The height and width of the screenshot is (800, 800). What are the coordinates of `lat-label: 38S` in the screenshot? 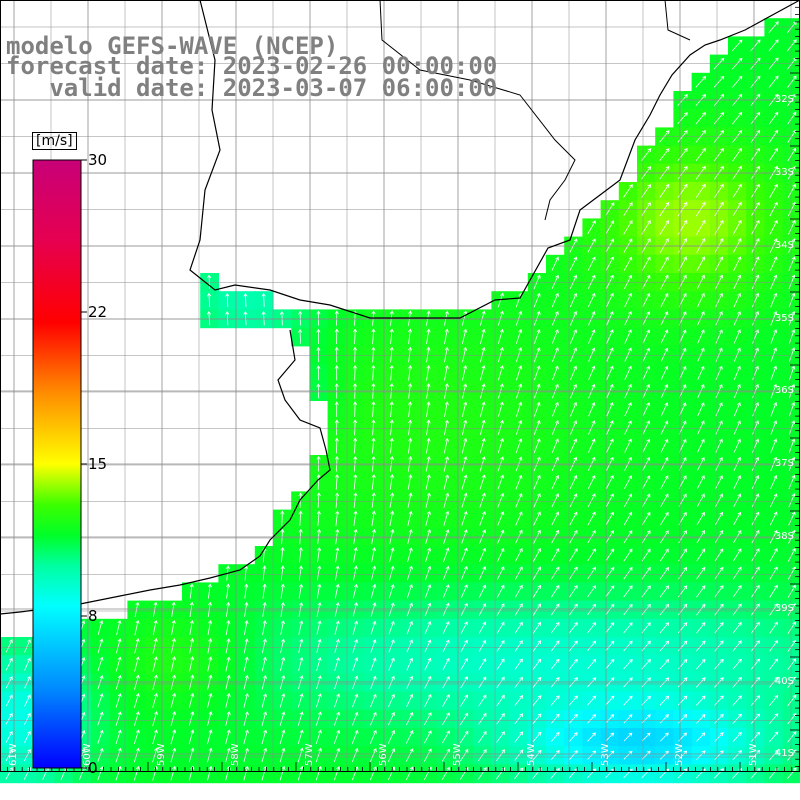 It's located at (784, 536).